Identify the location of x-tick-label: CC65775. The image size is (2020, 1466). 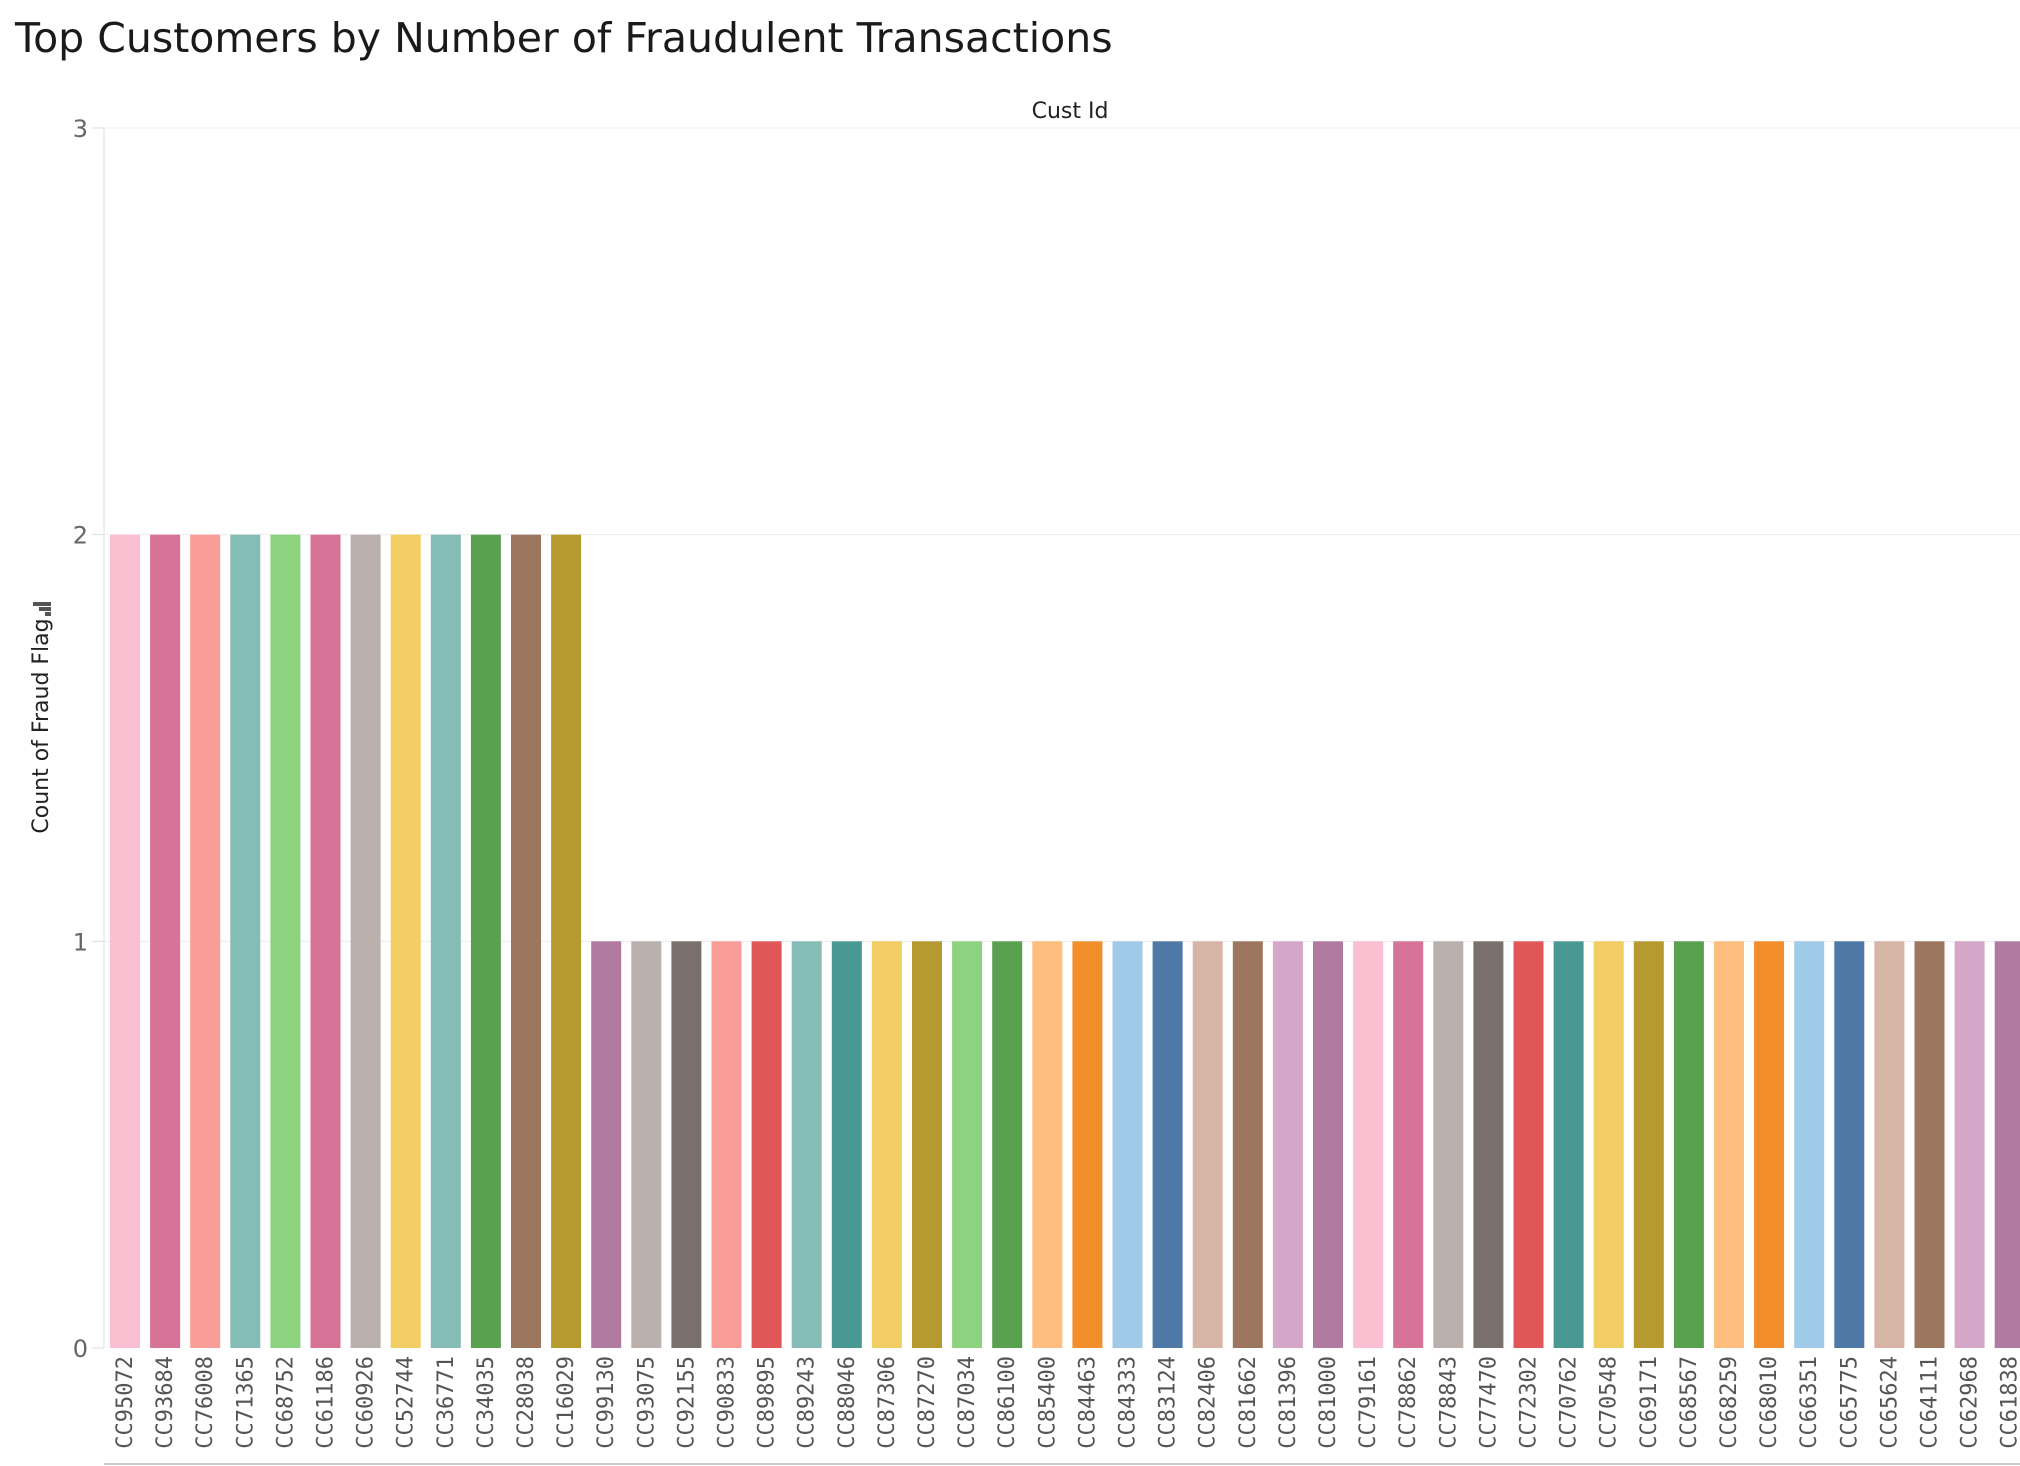
(1849, 1402).